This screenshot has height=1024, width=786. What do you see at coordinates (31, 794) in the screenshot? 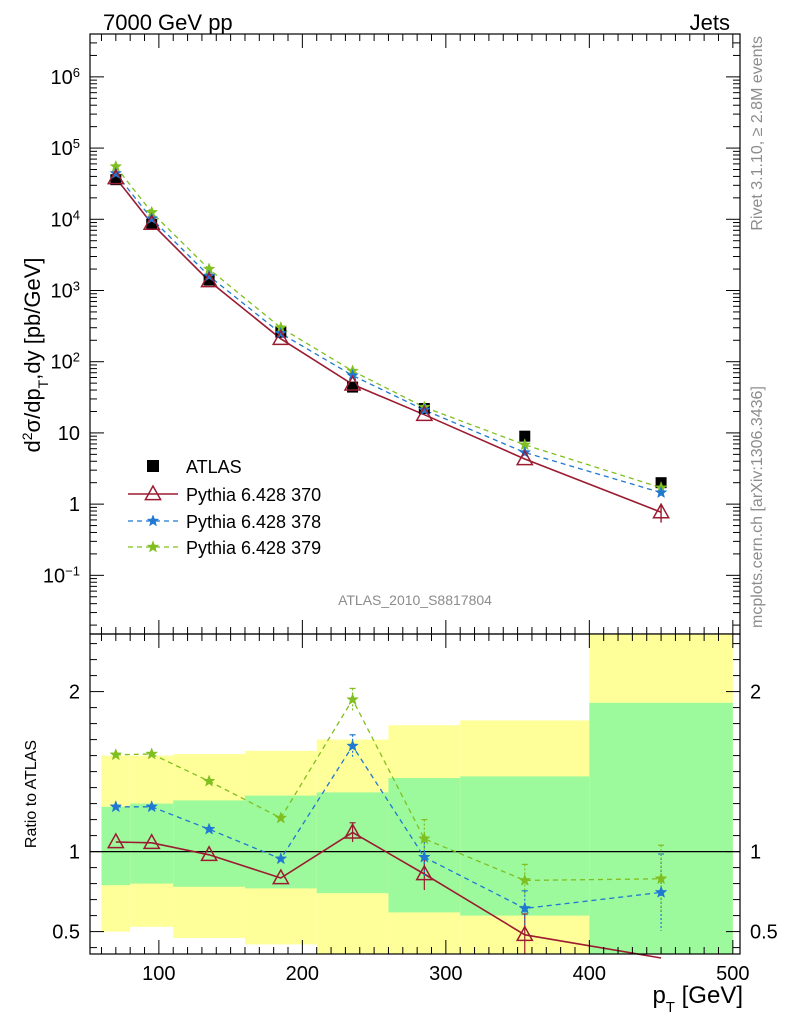
I see `ratio-y-axis-label: Ratio to ATLAS` at bounding box center [31, 794].